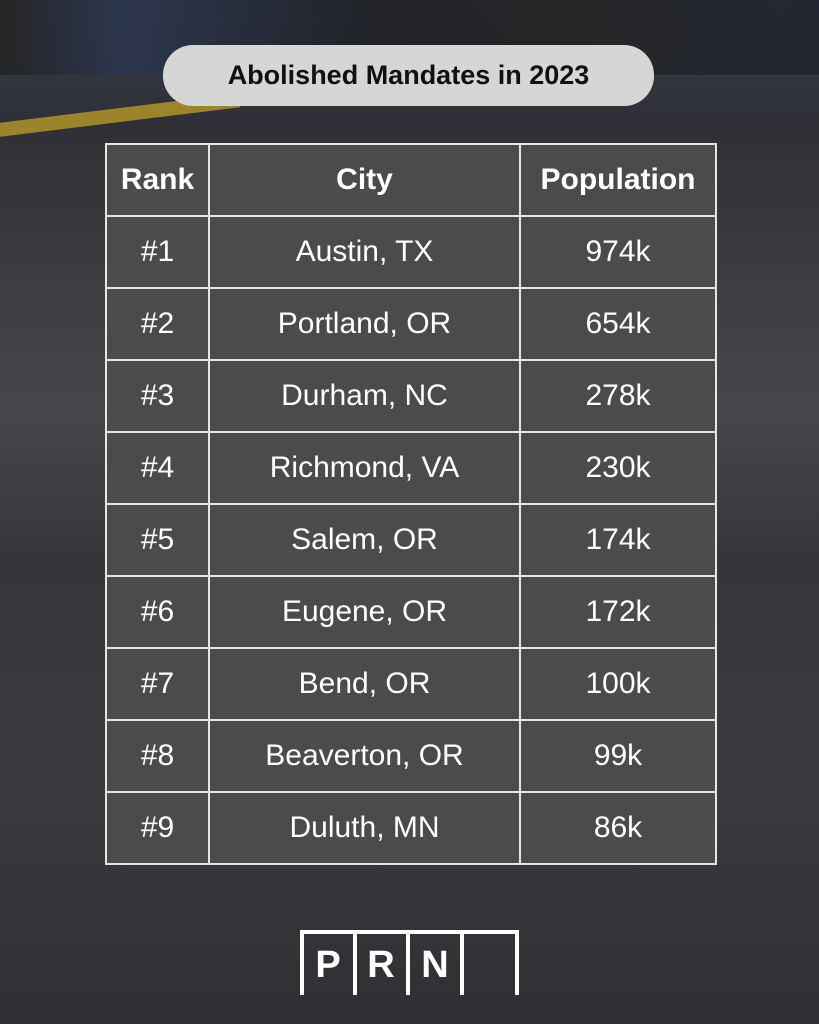 This screenshot has width=819, height=1024. I want to click on table-cell: 278k, so click(618, 396).